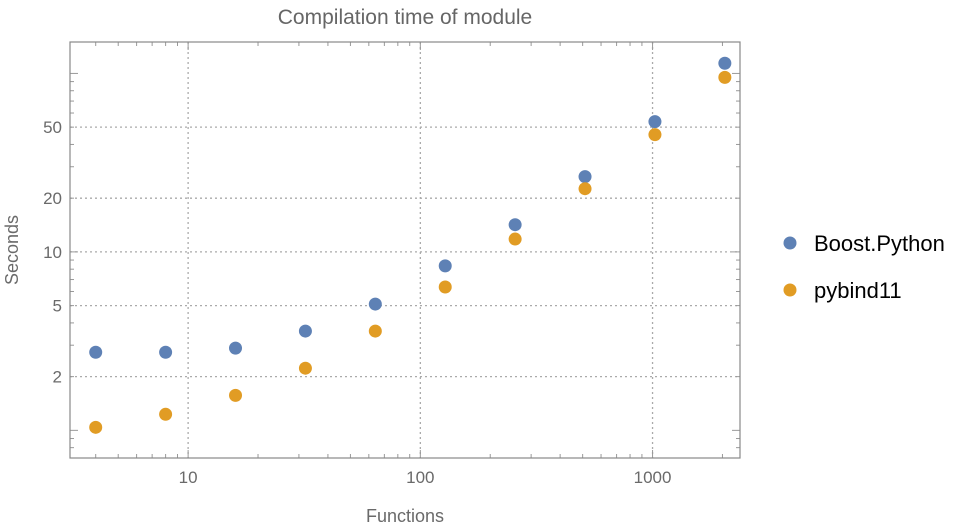  I want to click on y-tick-label: 50, so click(52, 127).